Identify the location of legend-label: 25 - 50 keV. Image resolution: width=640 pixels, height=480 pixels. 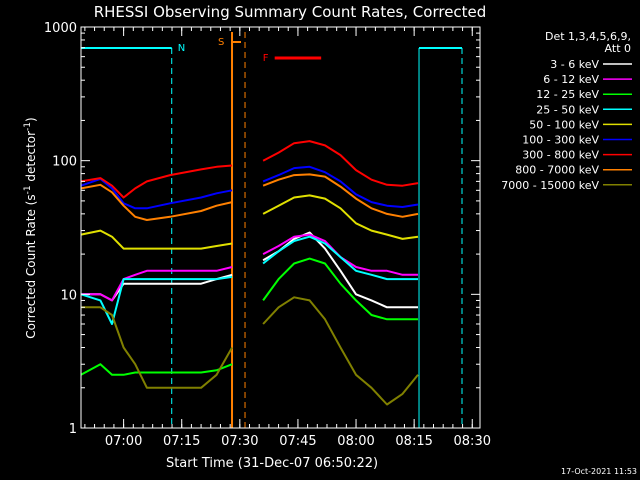
(567, 109).